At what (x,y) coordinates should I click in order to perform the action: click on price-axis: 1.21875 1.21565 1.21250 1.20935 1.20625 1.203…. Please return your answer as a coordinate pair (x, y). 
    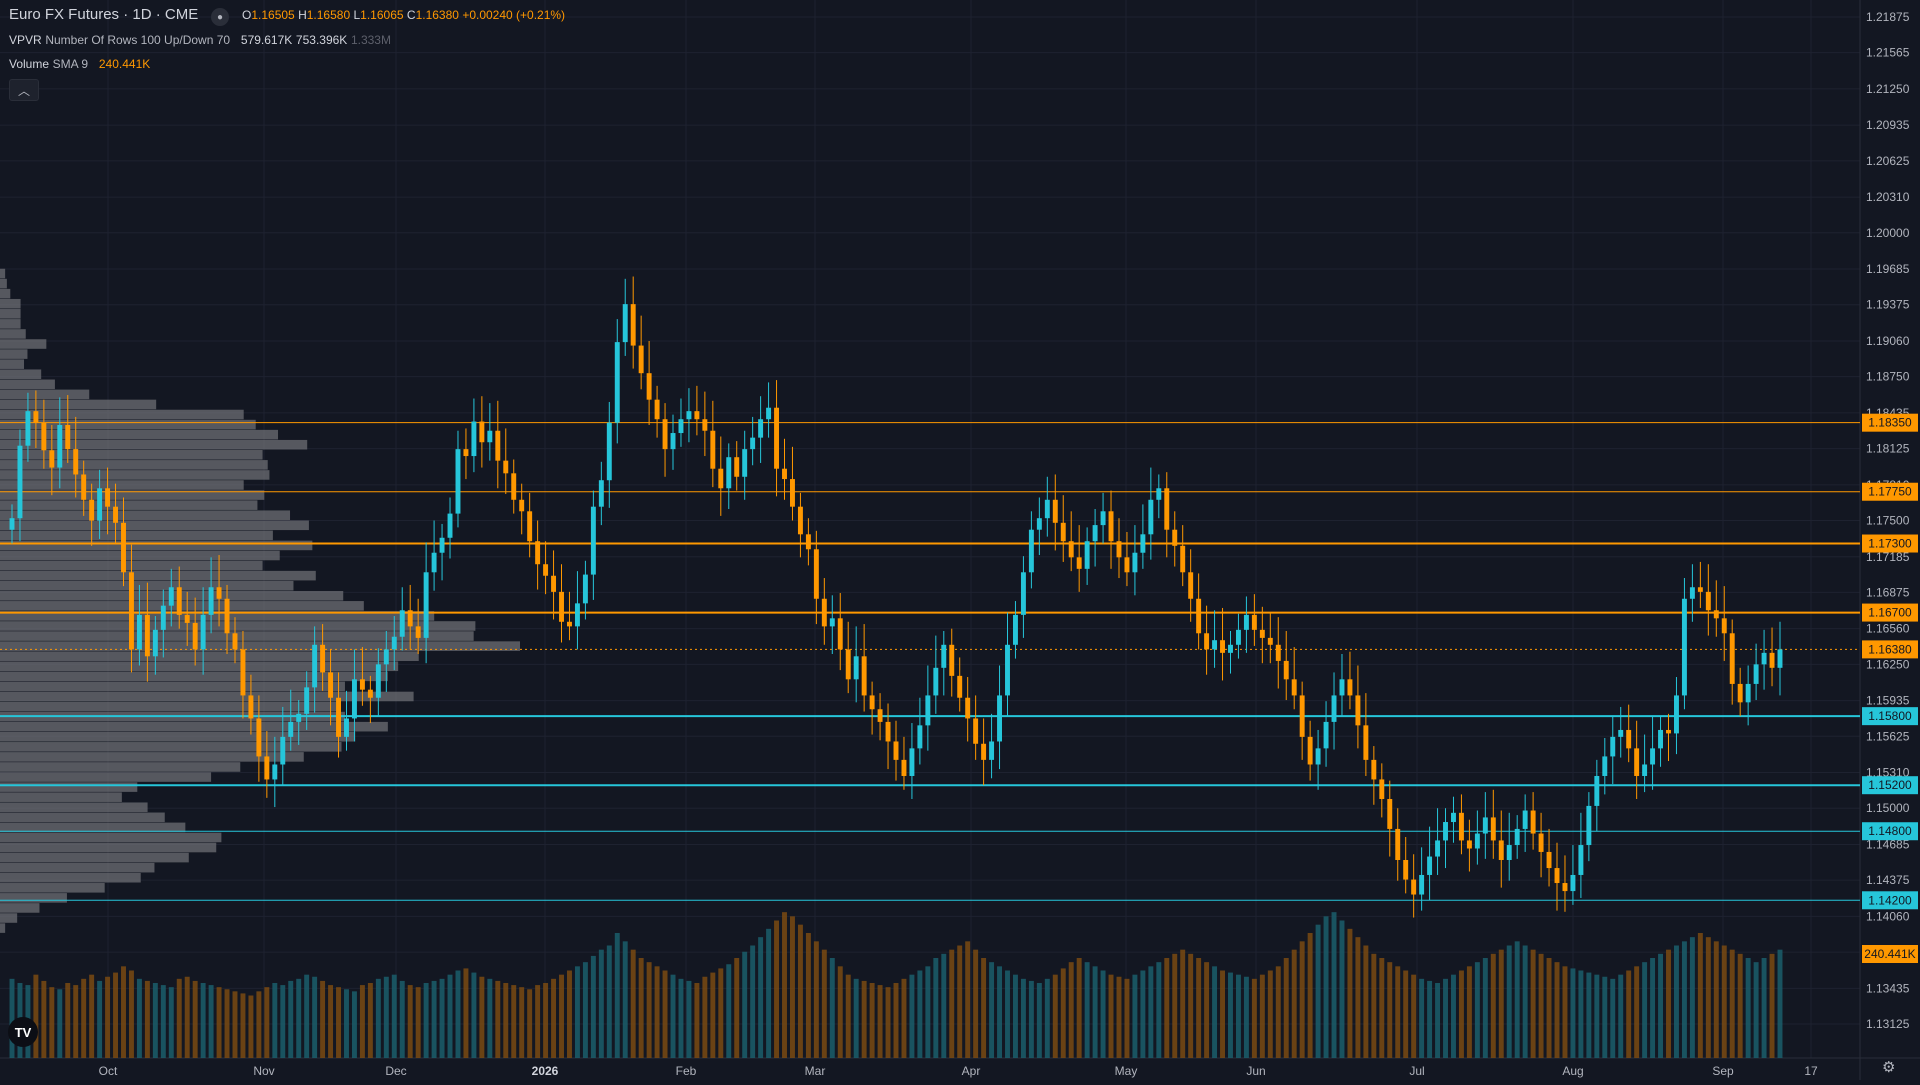
    Looking at the image, I should click on (1890, 520).